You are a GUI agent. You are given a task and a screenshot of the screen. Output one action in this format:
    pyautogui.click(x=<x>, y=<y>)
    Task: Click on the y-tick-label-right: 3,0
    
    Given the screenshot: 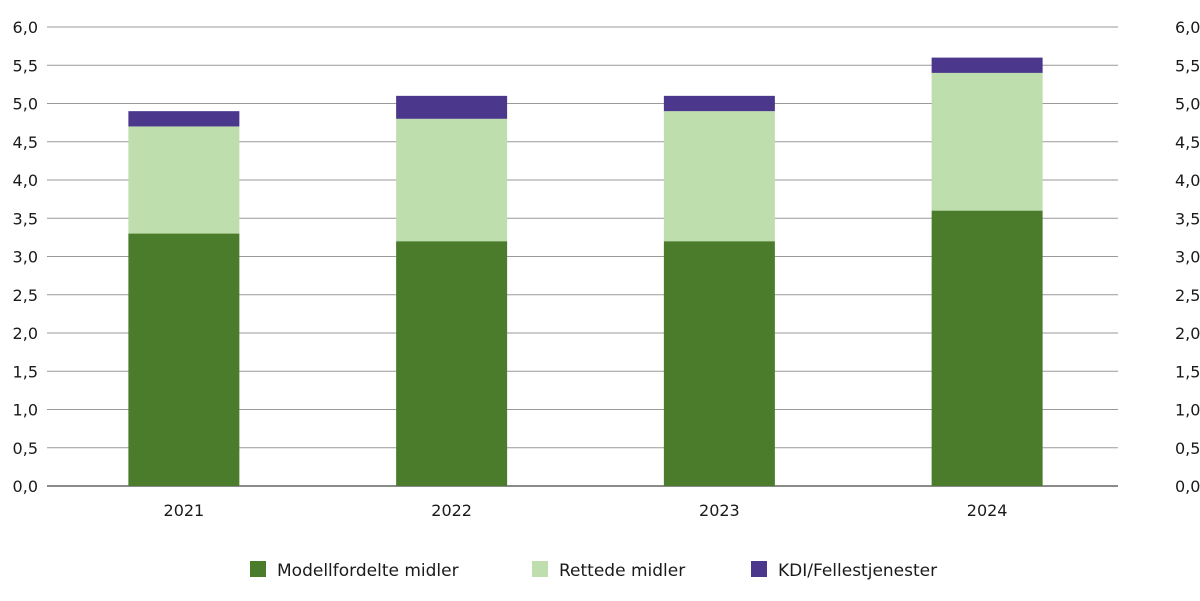 What is the action you would take?
    pyautogui.click(x=1187, y=257)
    